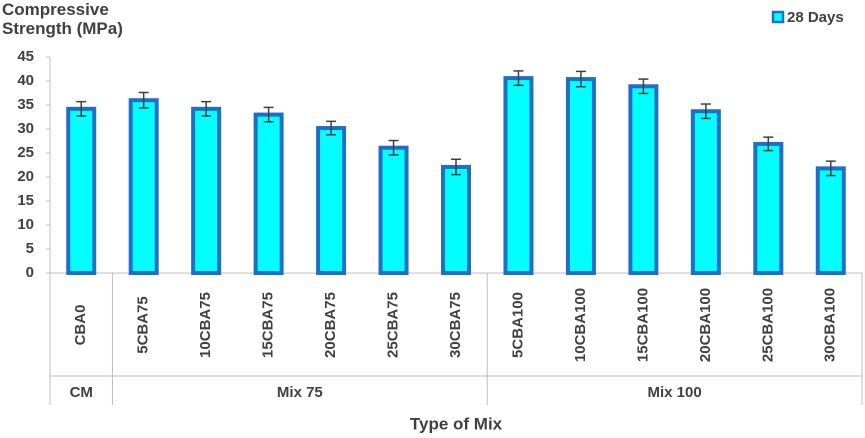  Describe the element at coordinates (205, 325) in the screenshot. I see `x-tick-label: 10CBA75` at that location.